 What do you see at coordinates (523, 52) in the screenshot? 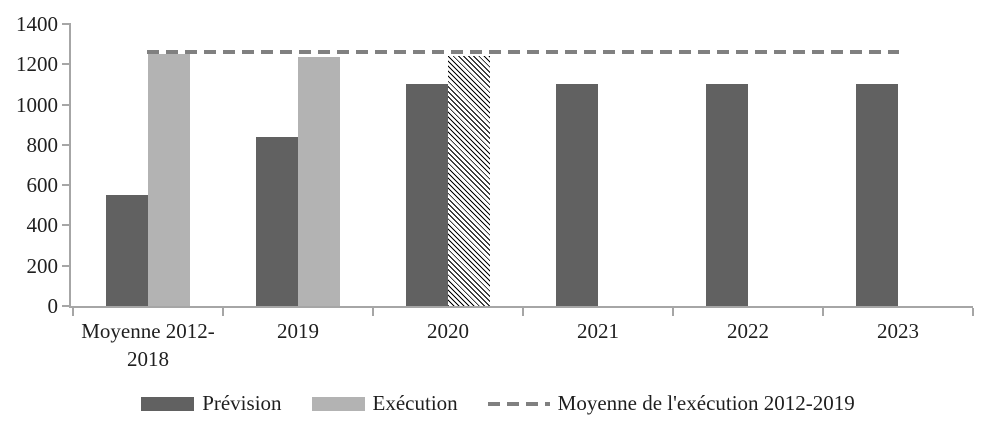
I see `reference-line-moyenne-execution` at bounding box center [523, 52].